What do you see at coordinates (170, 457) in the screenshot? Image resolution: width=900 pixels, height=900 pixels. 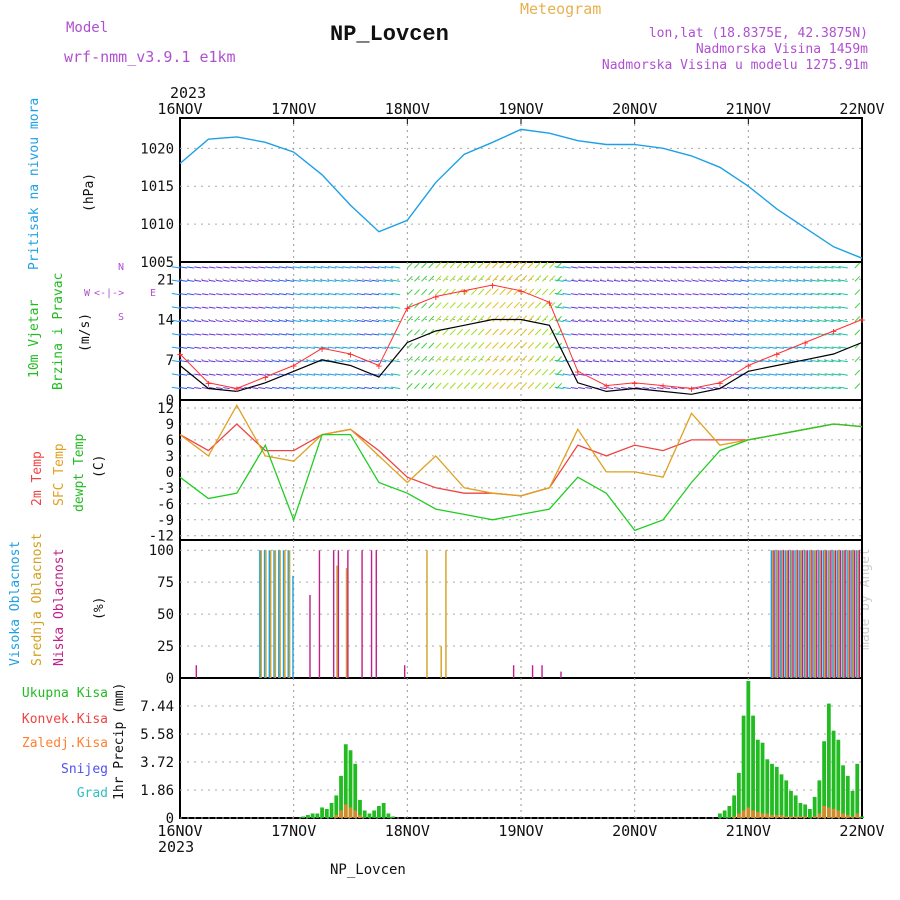 I see `temp-tick-label: 3` at bounding box center [170, 457].